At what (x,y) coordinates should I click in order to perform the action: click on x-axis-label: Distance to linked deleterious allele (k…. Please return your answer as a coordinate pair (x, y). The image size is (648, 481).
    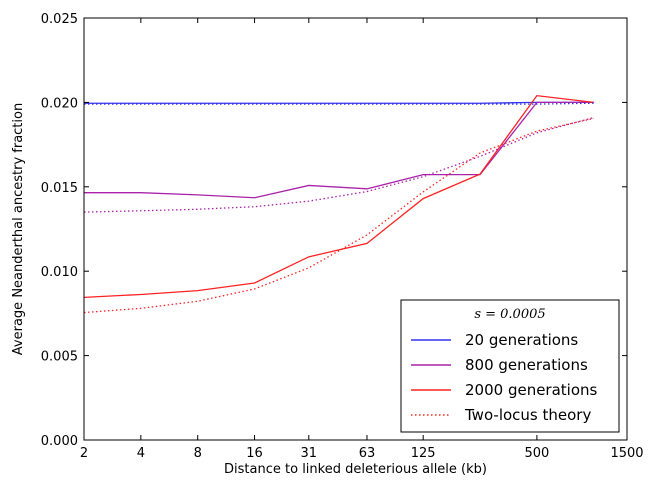
    Looking at the image, I should click on (355, 469).